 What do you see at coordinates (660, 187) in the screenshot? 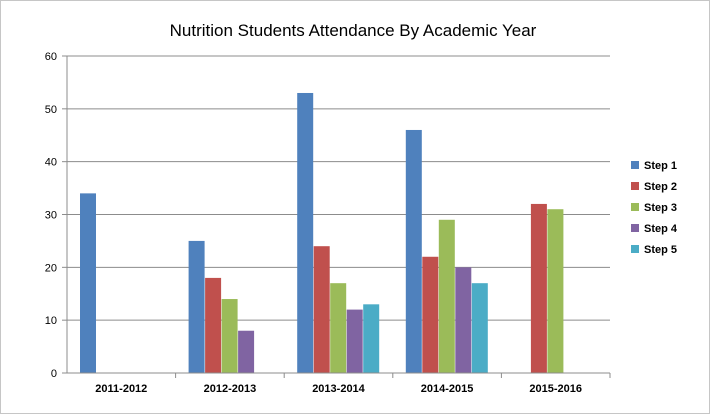
I see `legend-label: Step 2` at bounding box center [660, 187].